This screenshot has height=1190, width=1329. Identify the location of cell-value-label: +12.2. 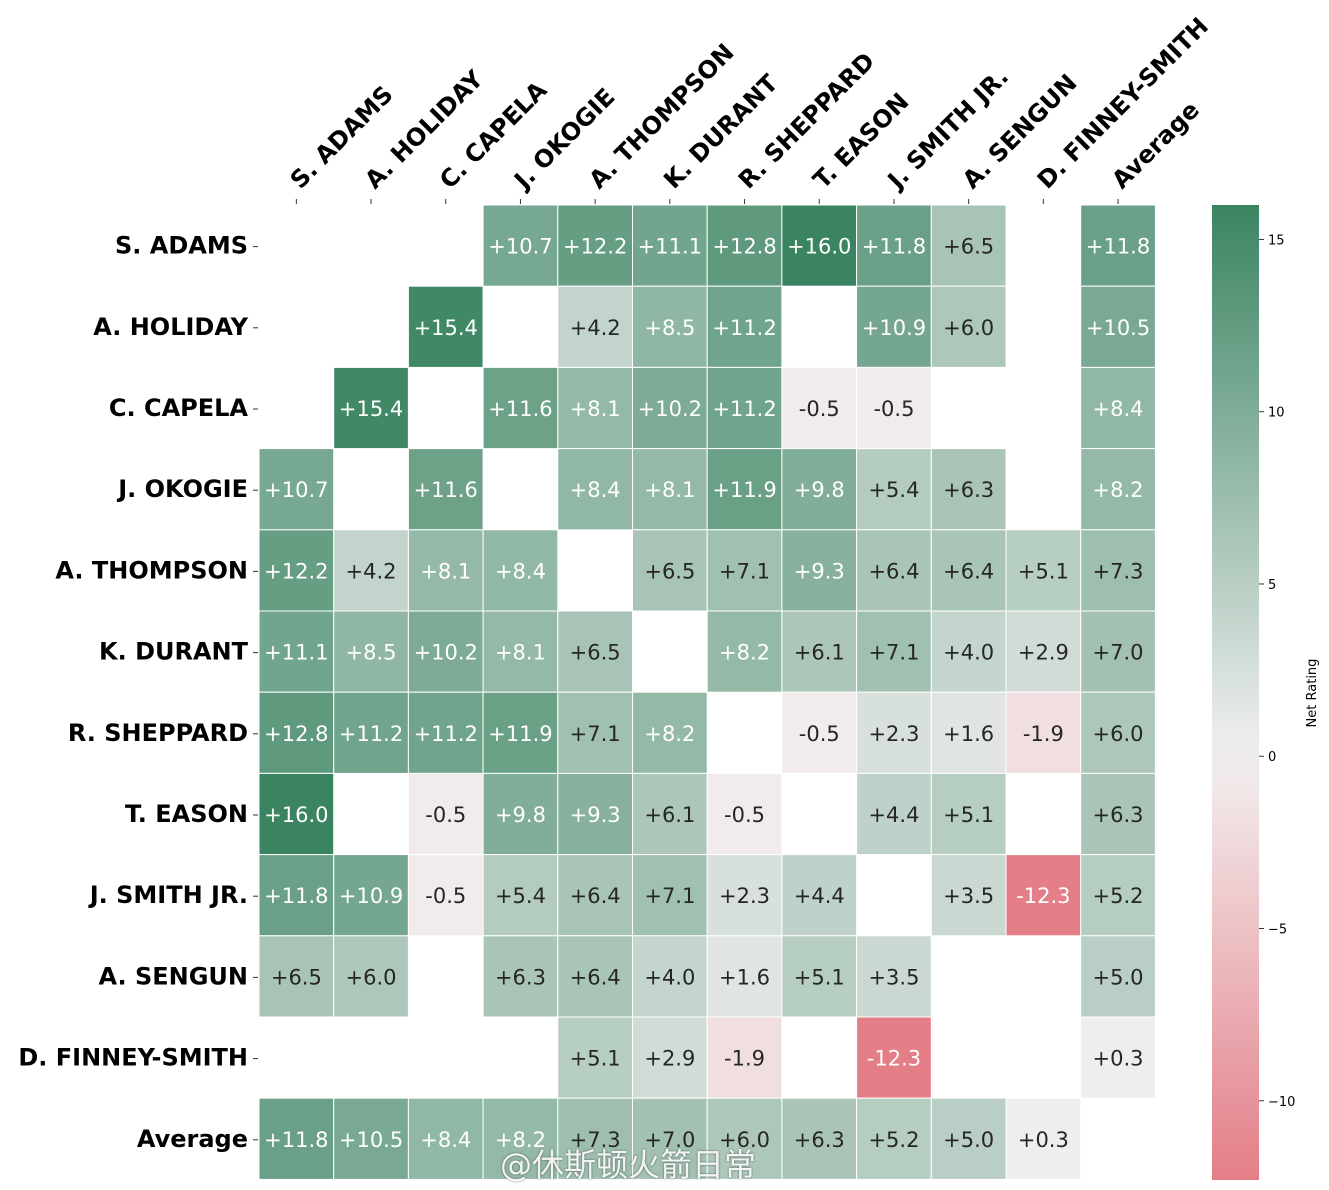
(296, 571).